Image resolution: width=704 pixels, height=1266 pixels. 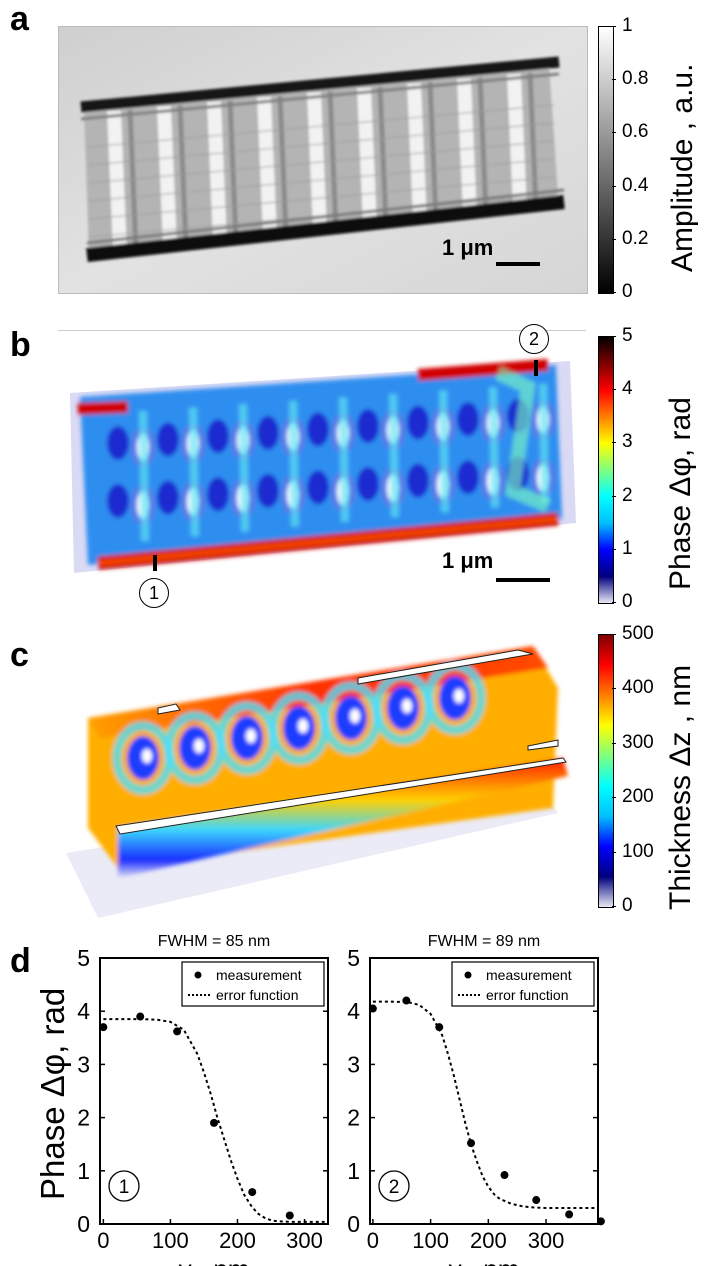 What do you see at coordinates (170, 1240) in the screenshot?
I see `x-tick-label: 100` at bounding box center [170, 1240].